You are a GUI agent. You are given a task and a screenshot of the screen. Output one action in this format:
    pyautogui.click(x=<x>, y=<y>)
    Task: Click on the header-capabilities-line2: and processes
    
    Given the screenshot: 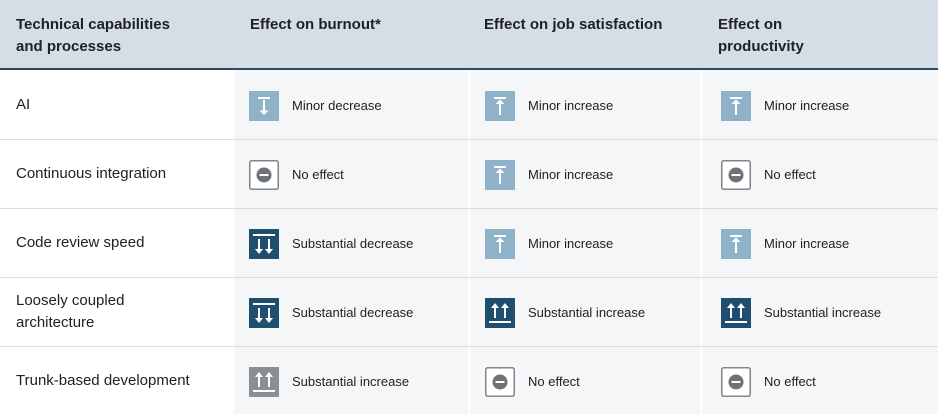 What is the action you would take?
    pyautogui.click(x=69, y=46)
    